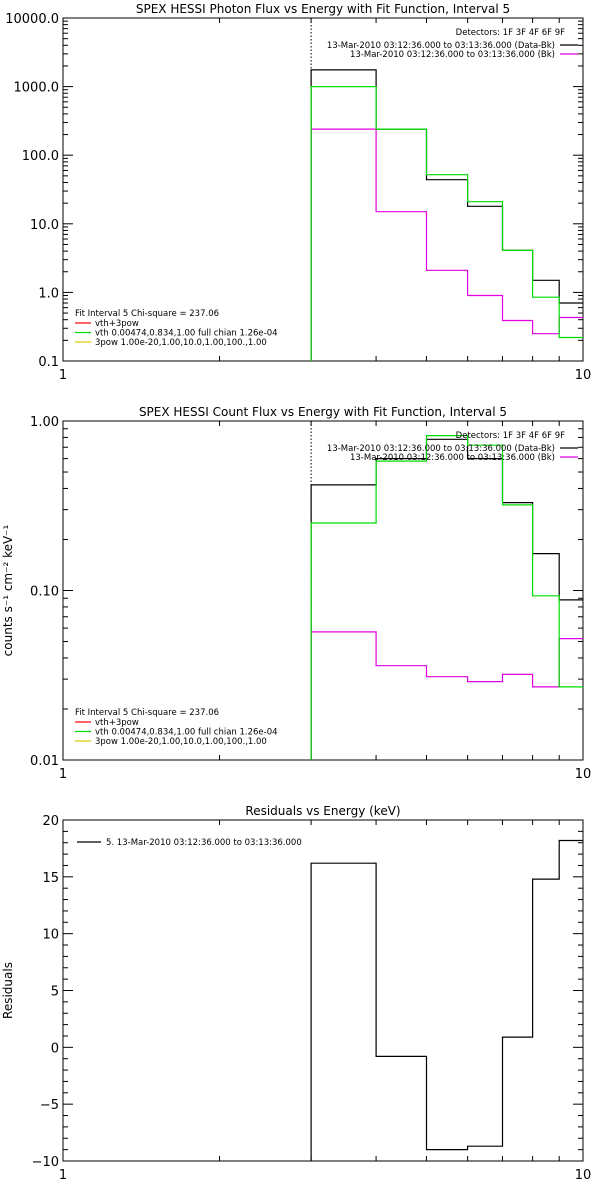 This screenshot has height=1200, width=600. Describe the element at coordinates (8, 590) in the screenshot. I see `y-axis-label: counts s⁻¹ cm⁻² keV⁻¹` at that location.